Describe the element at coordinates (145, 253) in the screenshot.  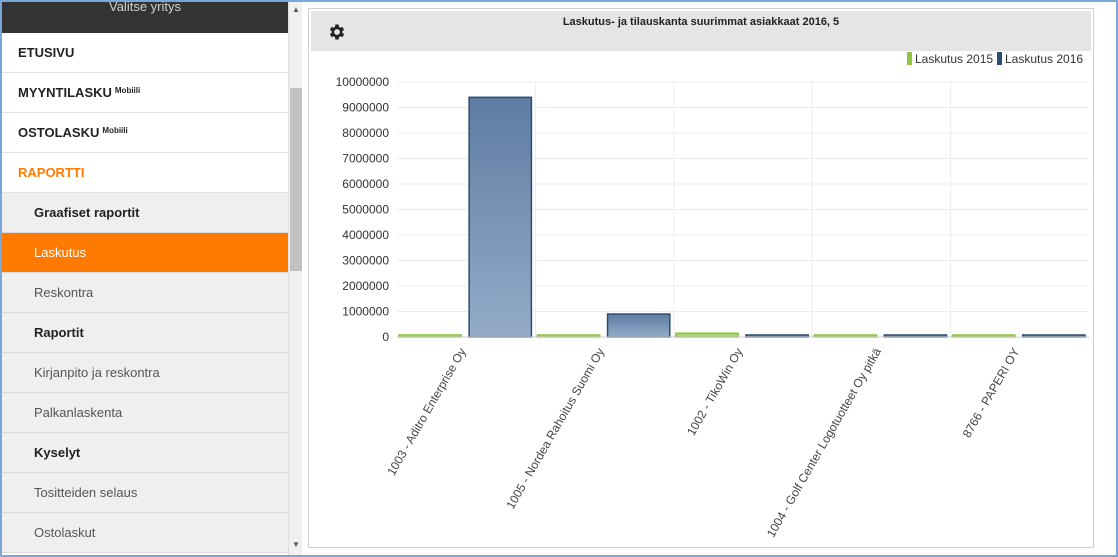
I see `submenu-laskutus: Laskutus` at that location.